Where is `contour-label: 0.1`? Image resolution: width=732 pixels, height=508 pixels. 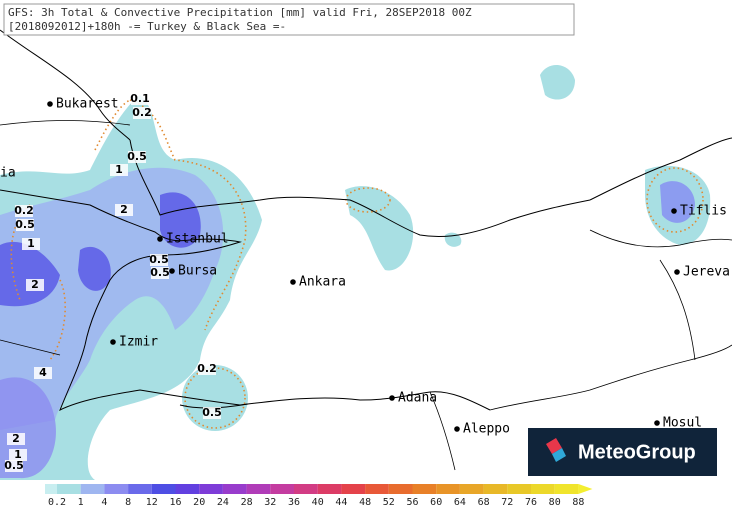 contour-label: 0.1 is located at coordinates (140, 98).